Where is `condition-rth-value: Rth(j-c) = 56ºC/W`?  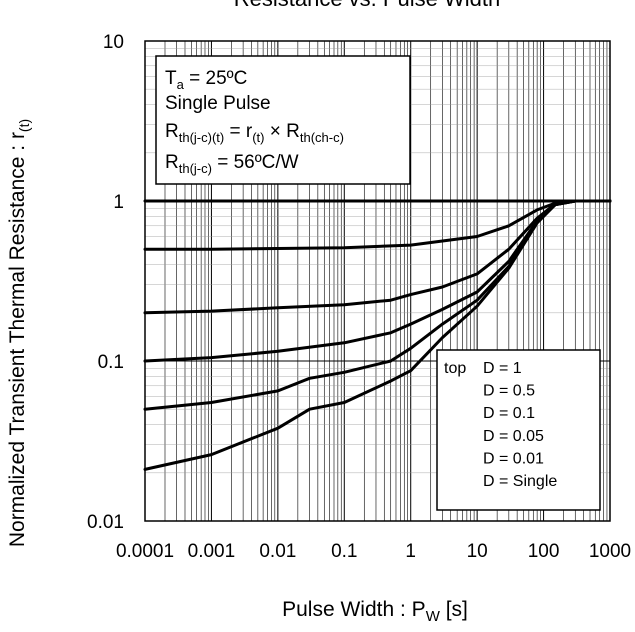 condition-rth-value: Rth(j-c) = 56ºC/W is located at coordinates (232, 164).